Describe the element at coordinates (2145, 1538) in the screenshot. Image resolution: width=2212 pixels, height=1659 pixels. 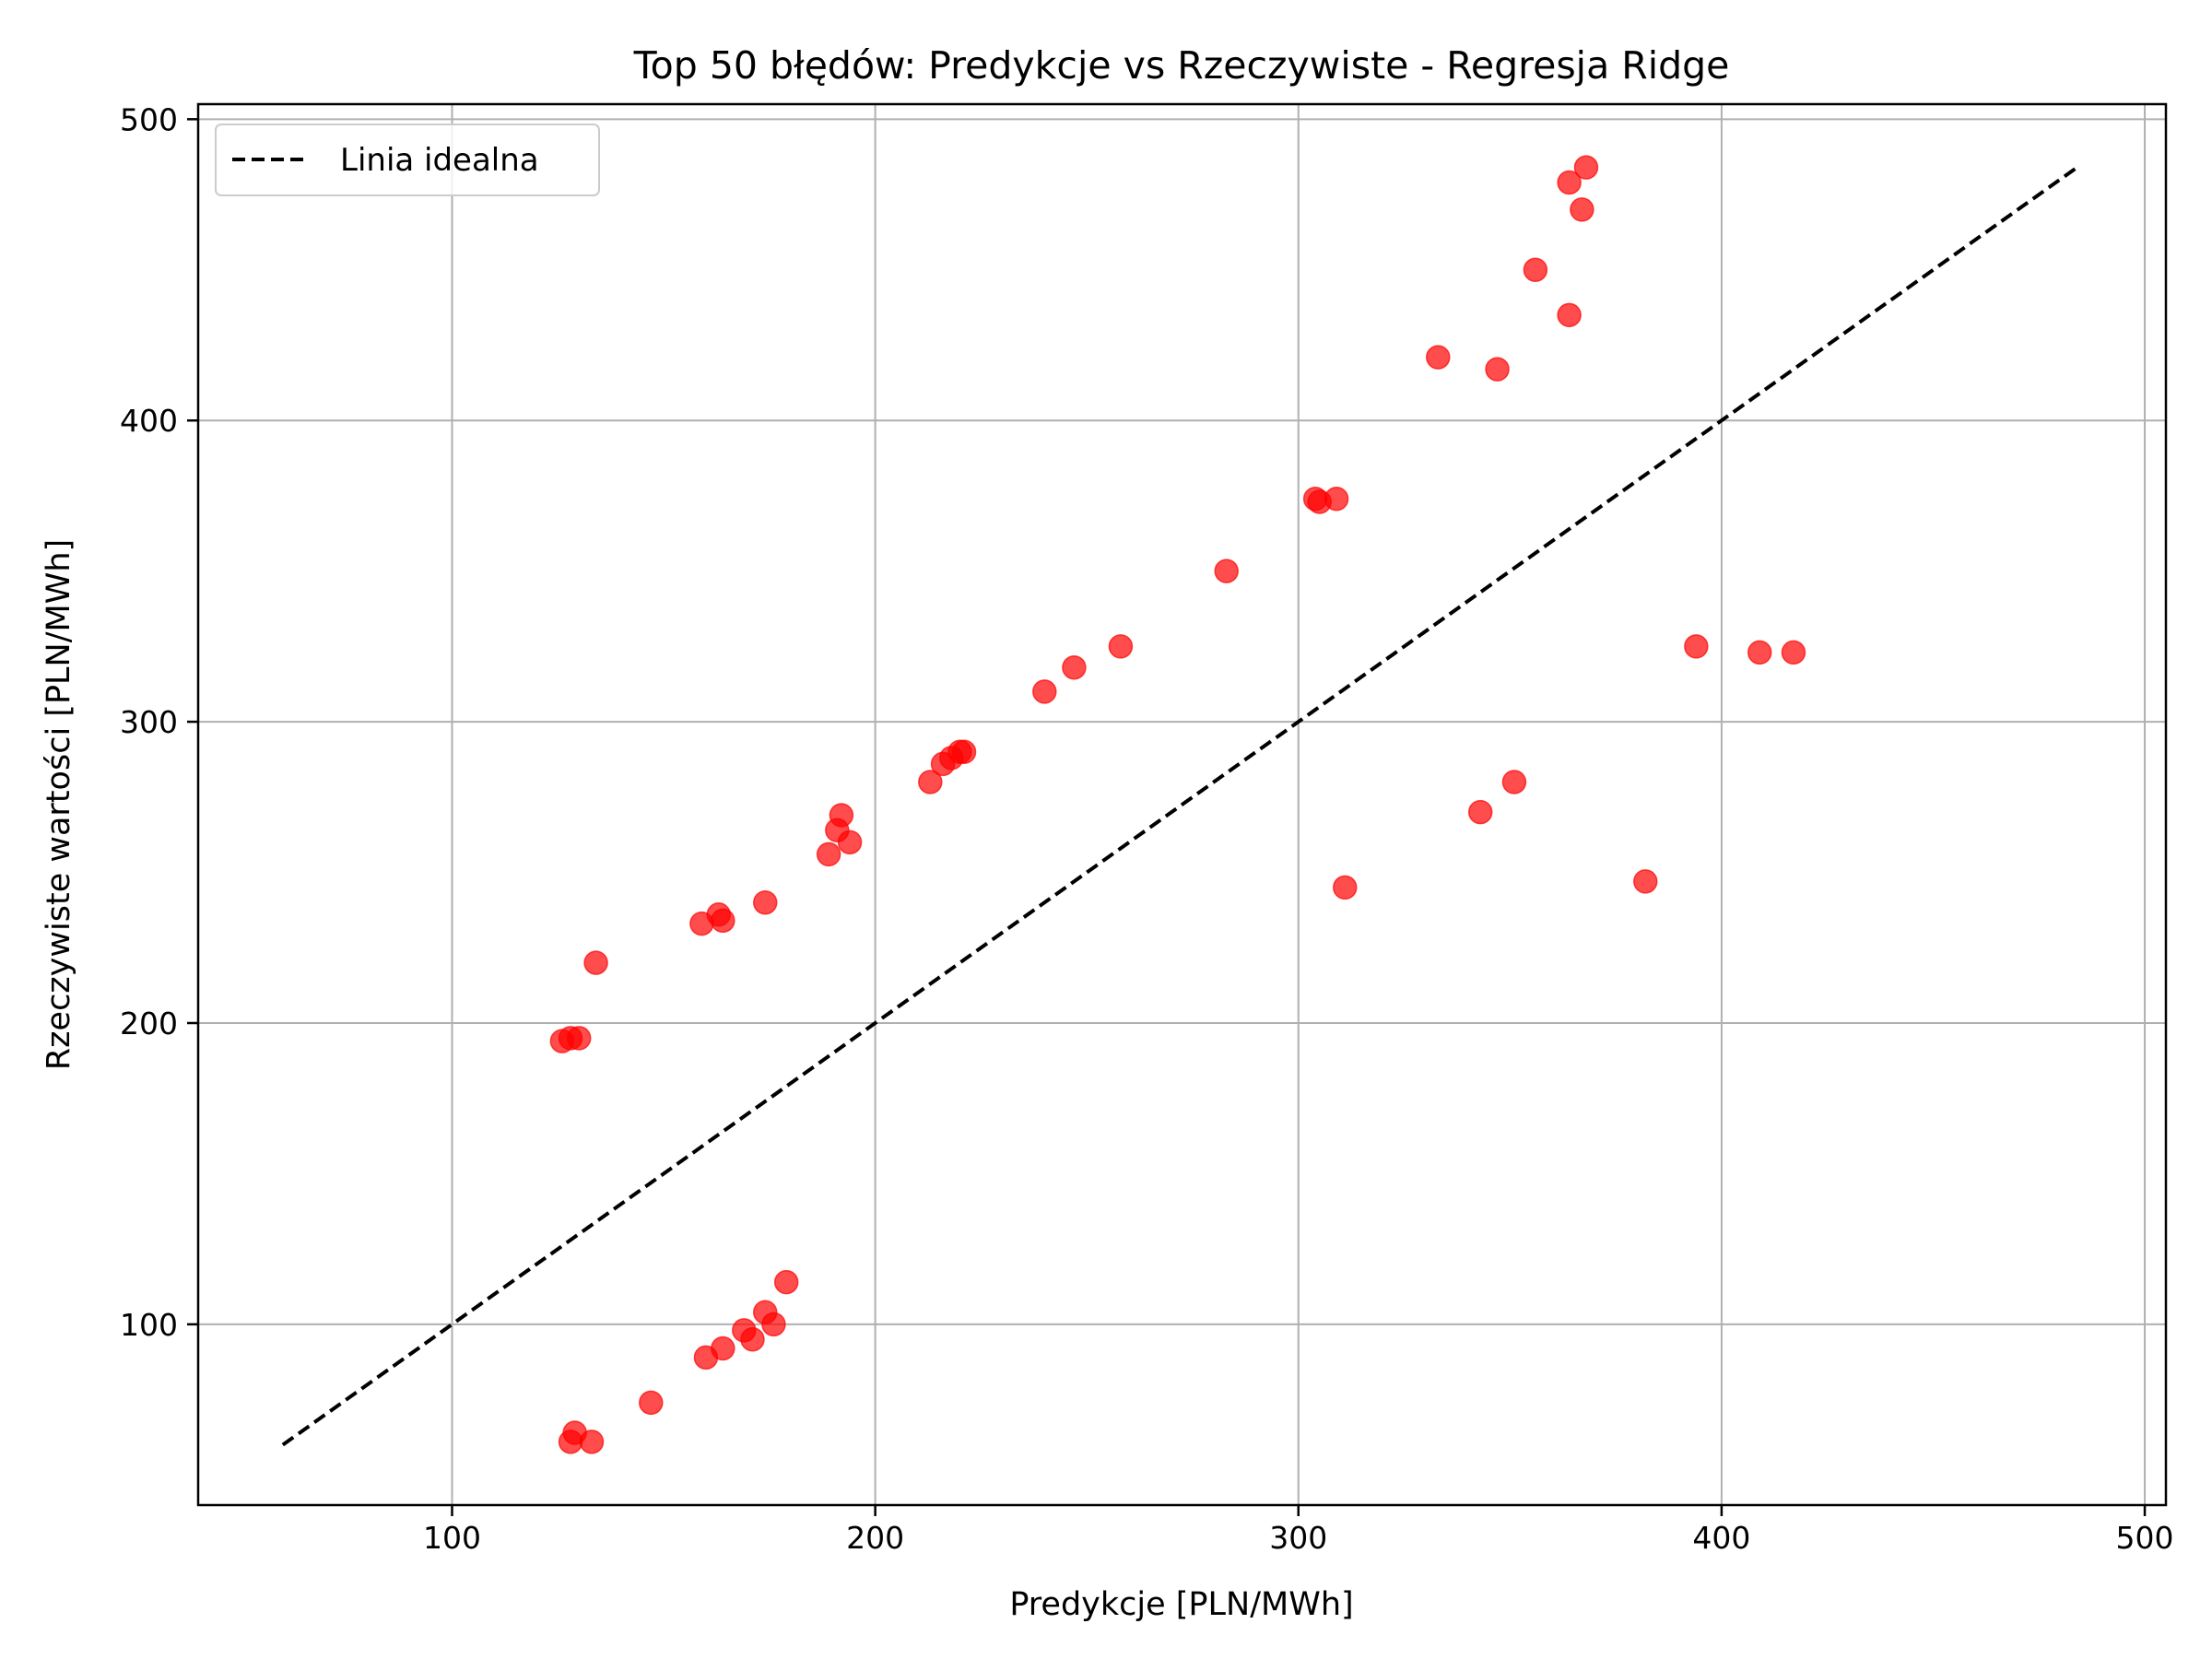
I see `x-tick-label: 500` at that location.